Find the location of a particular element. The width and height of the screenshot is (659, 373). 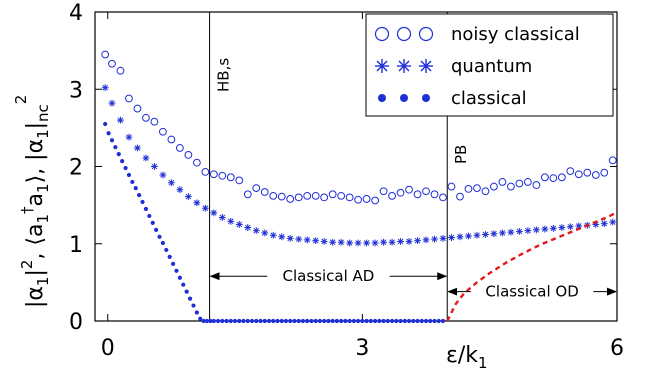

legend-entry: classical is located at coordinates (489, 98).